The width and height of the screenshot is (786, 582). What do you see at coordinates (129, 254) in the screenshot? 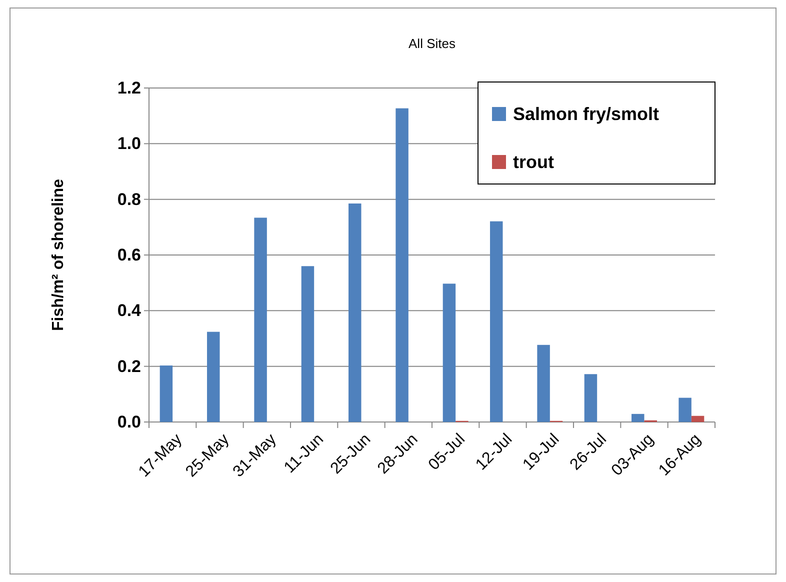
I see `y-tick-label: 0.6` at bounding box center [129, 254].